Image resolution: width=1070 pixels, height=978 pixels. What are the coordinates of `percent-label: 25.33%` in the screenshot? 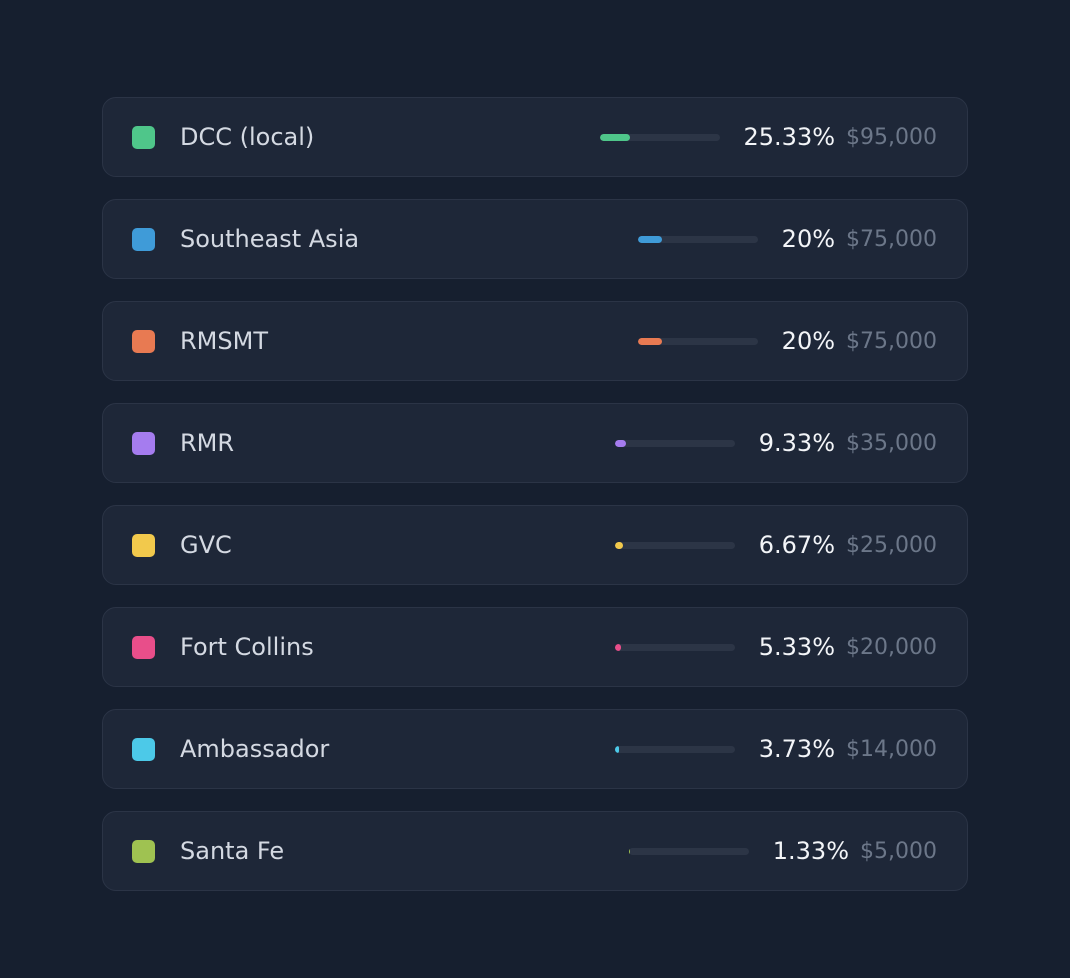 It's located at (789, 137).